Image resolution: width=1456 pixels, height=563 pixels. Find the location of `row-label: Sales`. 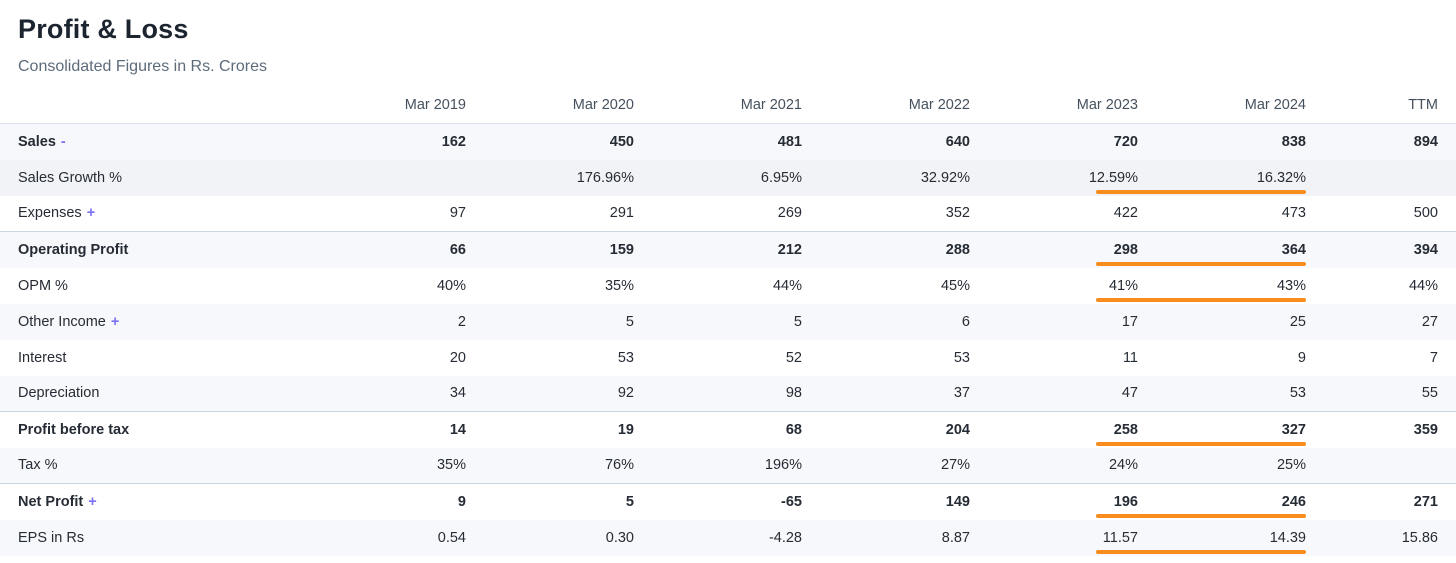

row-label: Sales is located at coordinates (37, 141).